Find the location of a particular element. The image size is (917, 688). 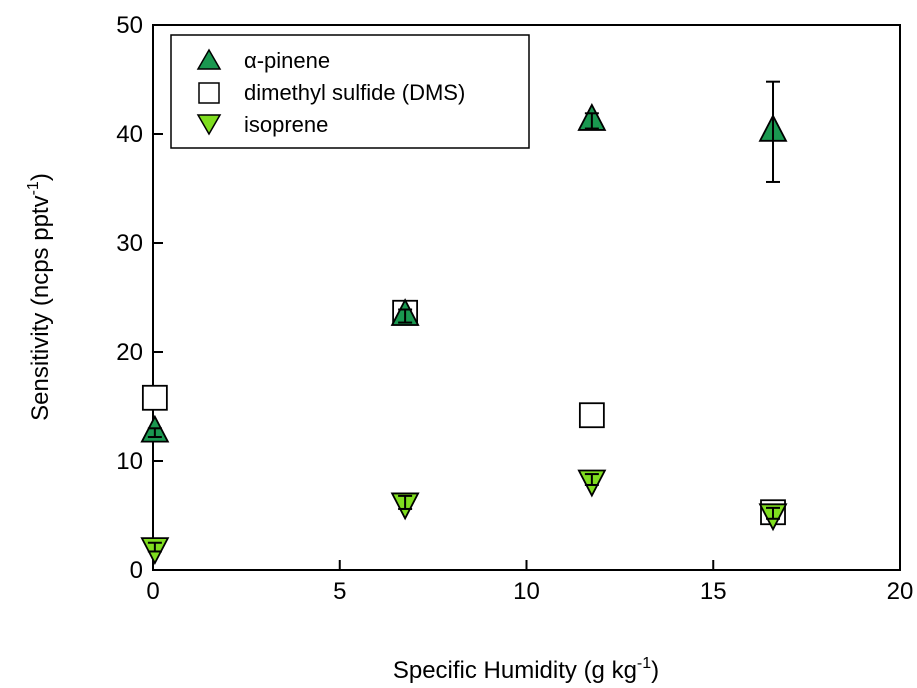

y-tick-label: 10 is located at coordinates (129, 461).